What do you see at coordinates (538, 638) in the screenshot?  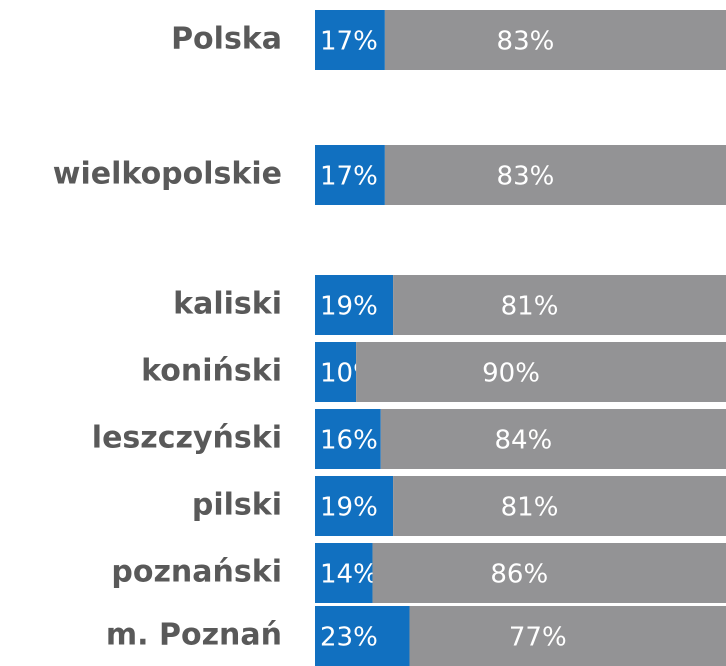 I see `value-label: 77%` at bounding box center [538, 638].